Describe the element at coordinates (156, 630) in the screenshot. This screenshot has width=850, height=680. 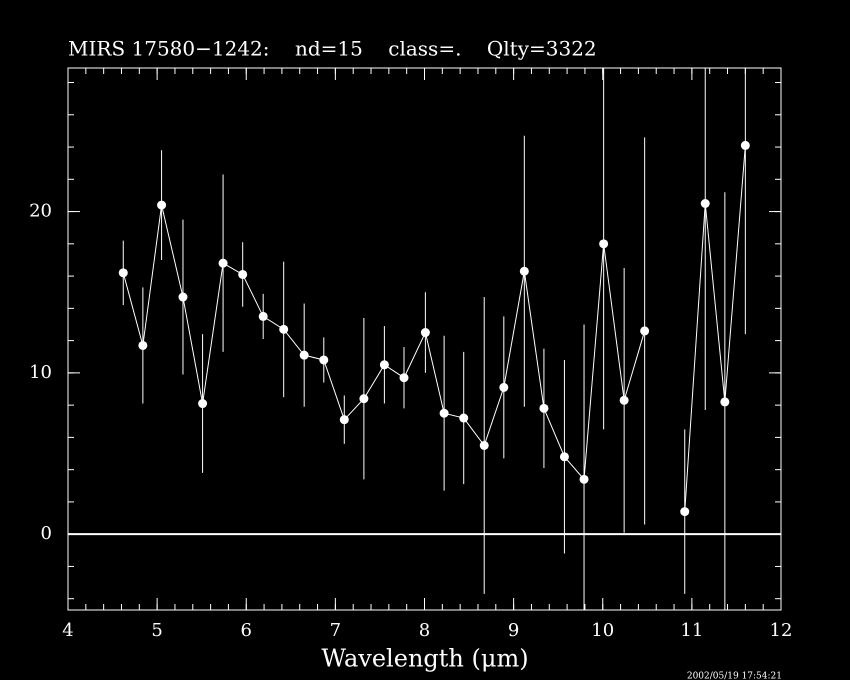
I see `x-tick-label: 5` at that location.